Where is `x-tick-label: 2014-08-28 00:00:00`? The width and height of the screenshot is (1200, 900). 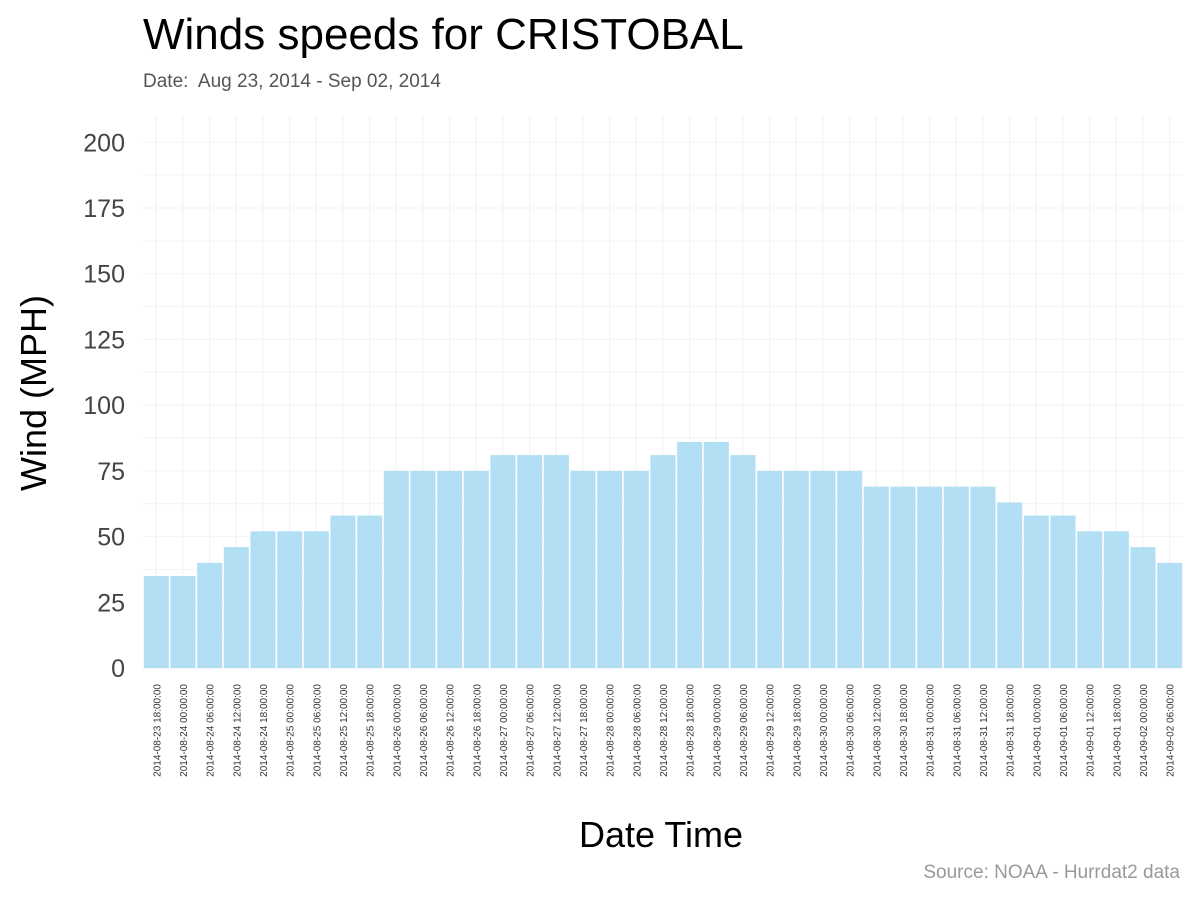
x-tick-label: 2014-08-28 00:00:00 is located at coordinates (611, 730).